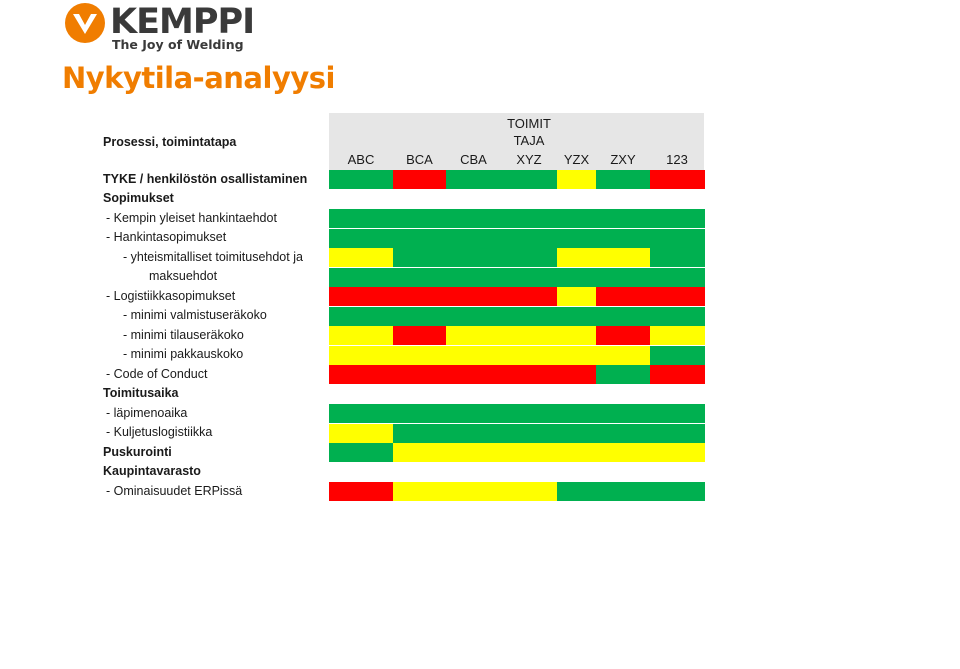 The width and height of the screenshot is (960, 669). I want to click on process-column-header: Prosessi, toimintatapa, so click(170, 142).